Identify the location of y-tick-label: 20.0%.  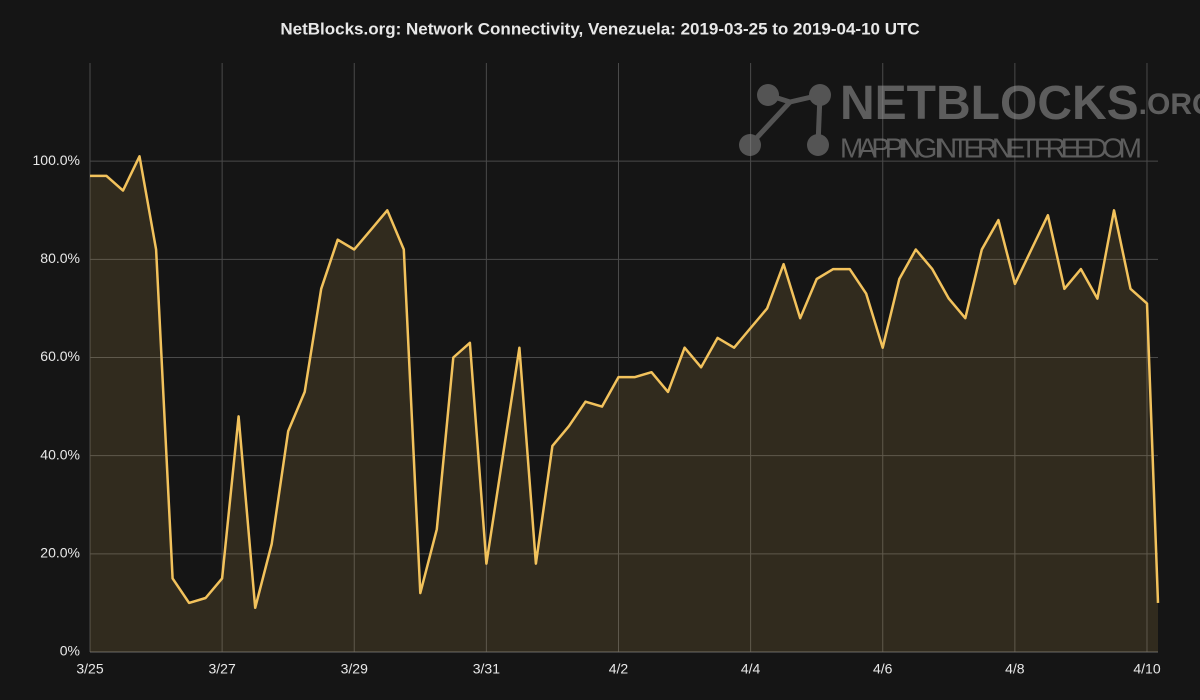
(60, 553).